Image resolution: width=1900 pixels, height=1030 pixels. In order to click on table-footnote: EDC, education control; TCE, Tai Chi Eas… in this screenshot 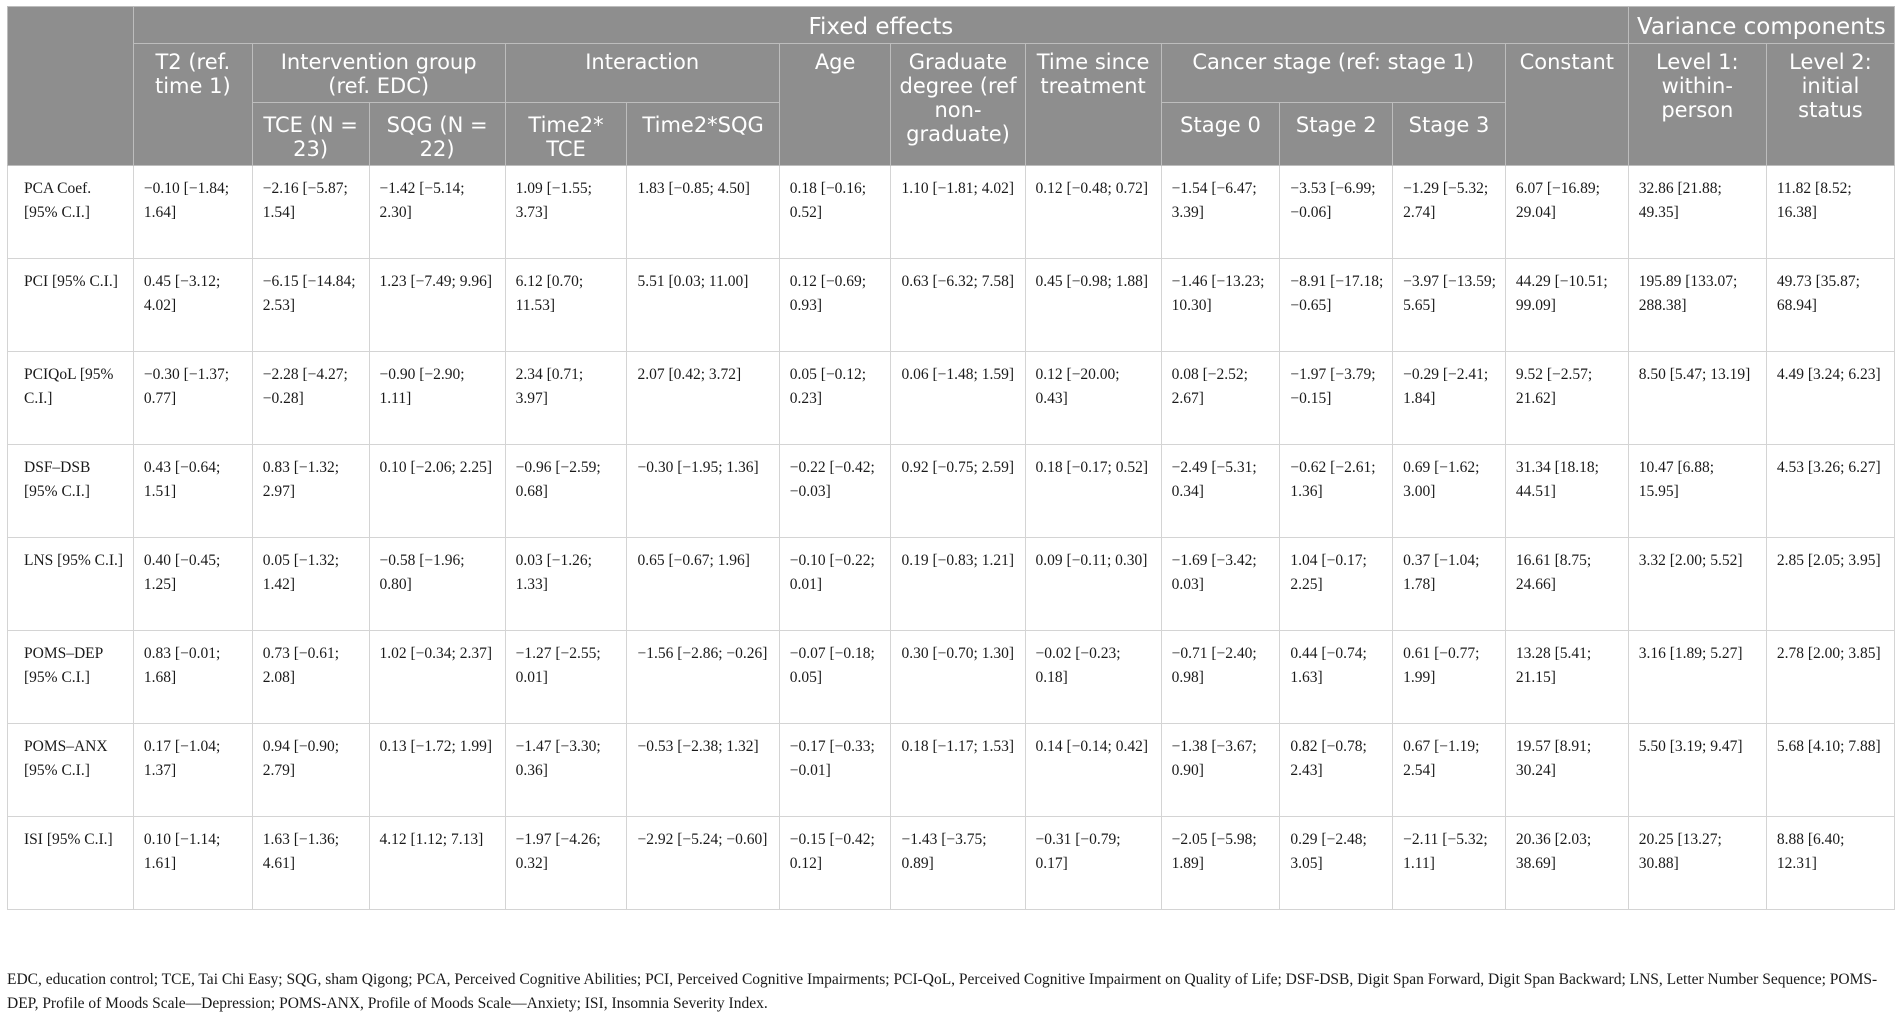, I will do `click(942, 991)`.